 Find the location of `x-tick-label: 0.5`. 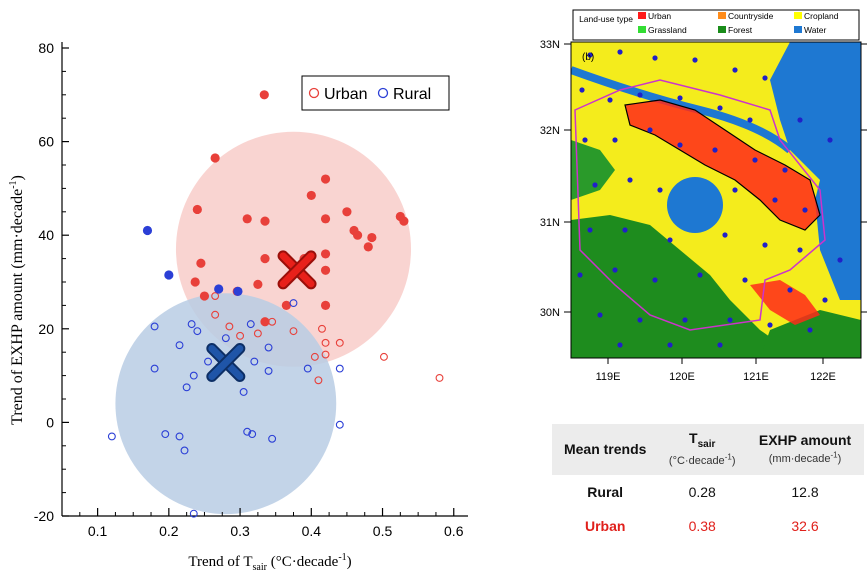

x-tick-label: 0.5 is located at coordinates (383, 531).